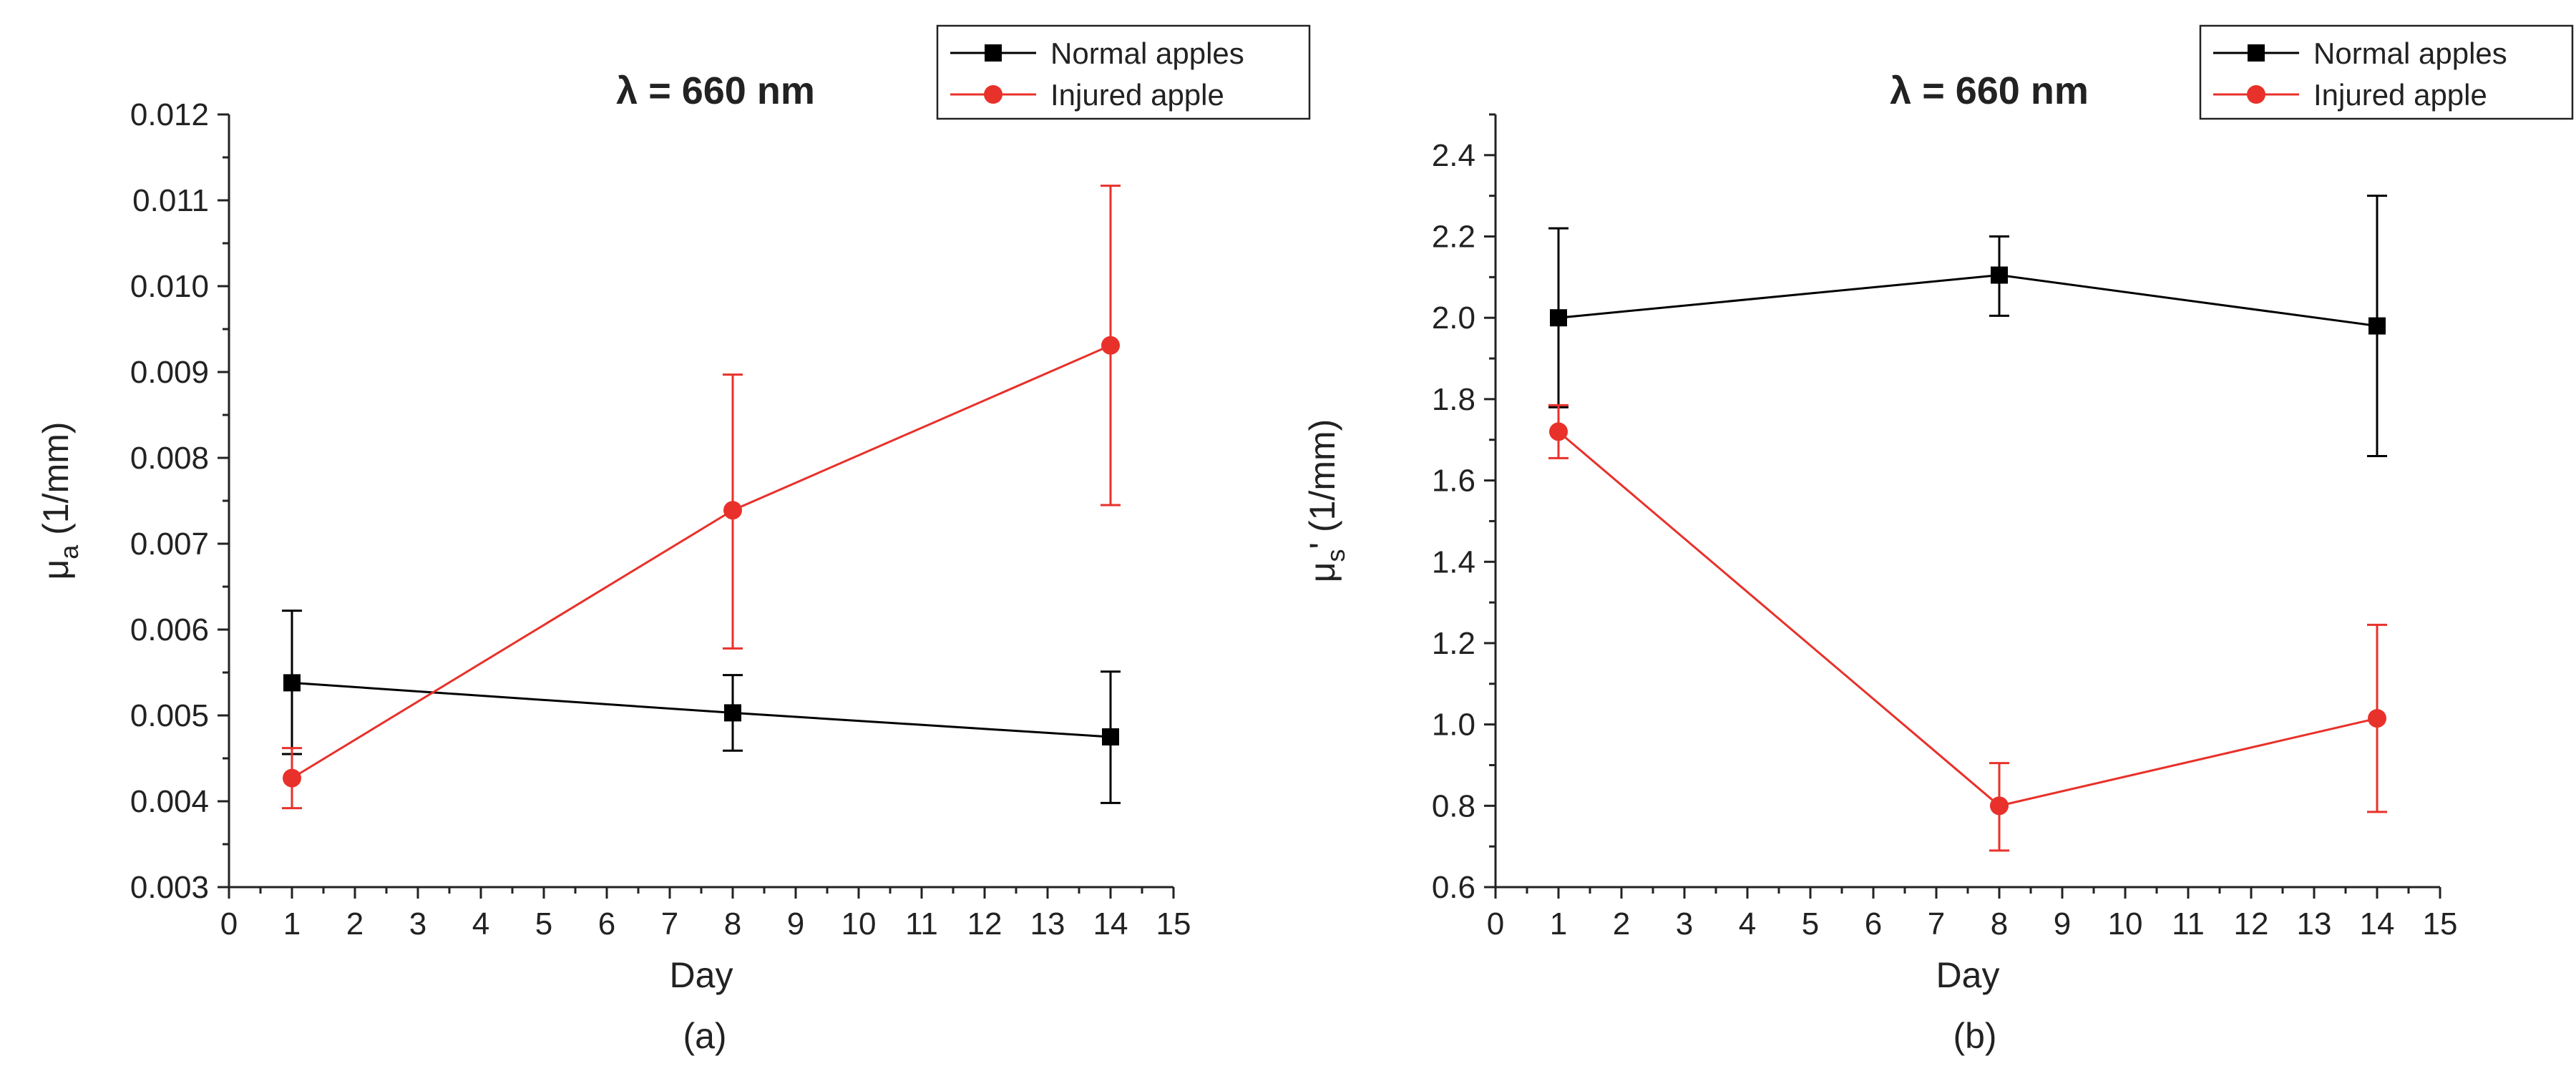 This screenshot has width=2576, height=1081. What do you see at coordinates (1453, 481) in the screenshot?
I see `y-tick-label: 1.6` at bounding box center [1453, 481].